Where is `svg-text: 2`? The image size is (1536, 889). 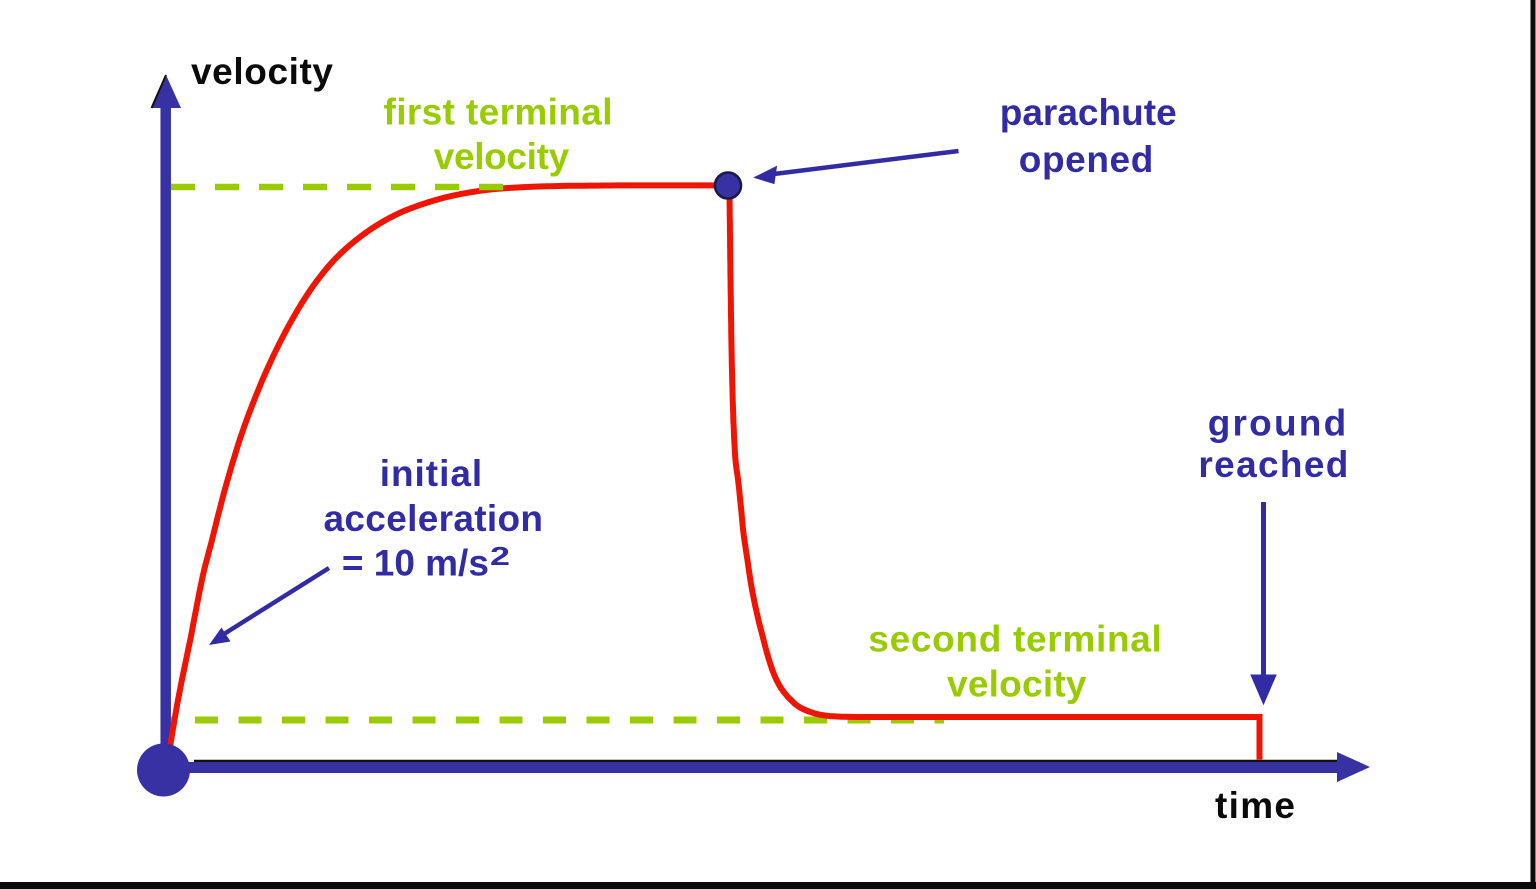 svg-text: 2 is located at coordinates (500, 556).